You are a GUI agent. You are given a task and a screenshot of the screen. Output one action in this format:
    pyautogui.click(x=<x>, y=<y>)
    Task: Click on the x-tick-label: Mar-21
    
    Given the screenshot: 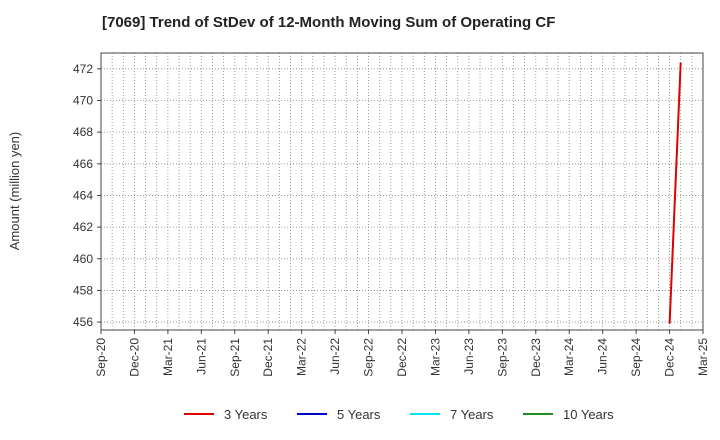 What is the action you would take?
    pyautogui.click(x=168, y=357)
    